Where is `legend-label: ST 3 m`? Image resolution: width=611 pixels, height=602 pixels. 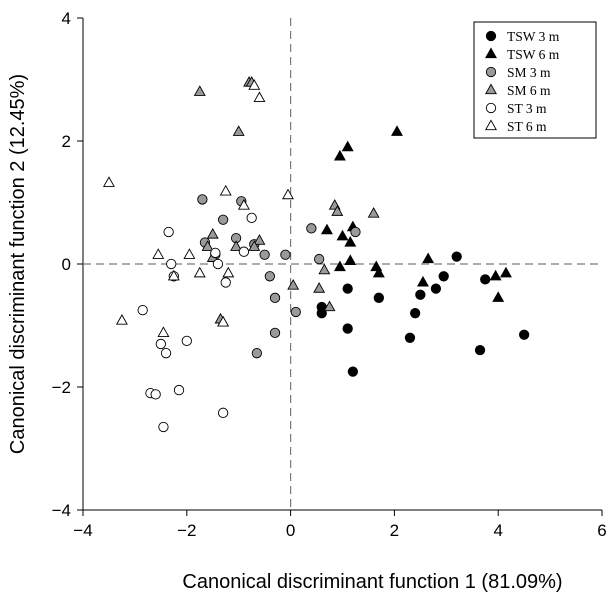
legend-label: ST 3 m is located at coordinates (527, 108).